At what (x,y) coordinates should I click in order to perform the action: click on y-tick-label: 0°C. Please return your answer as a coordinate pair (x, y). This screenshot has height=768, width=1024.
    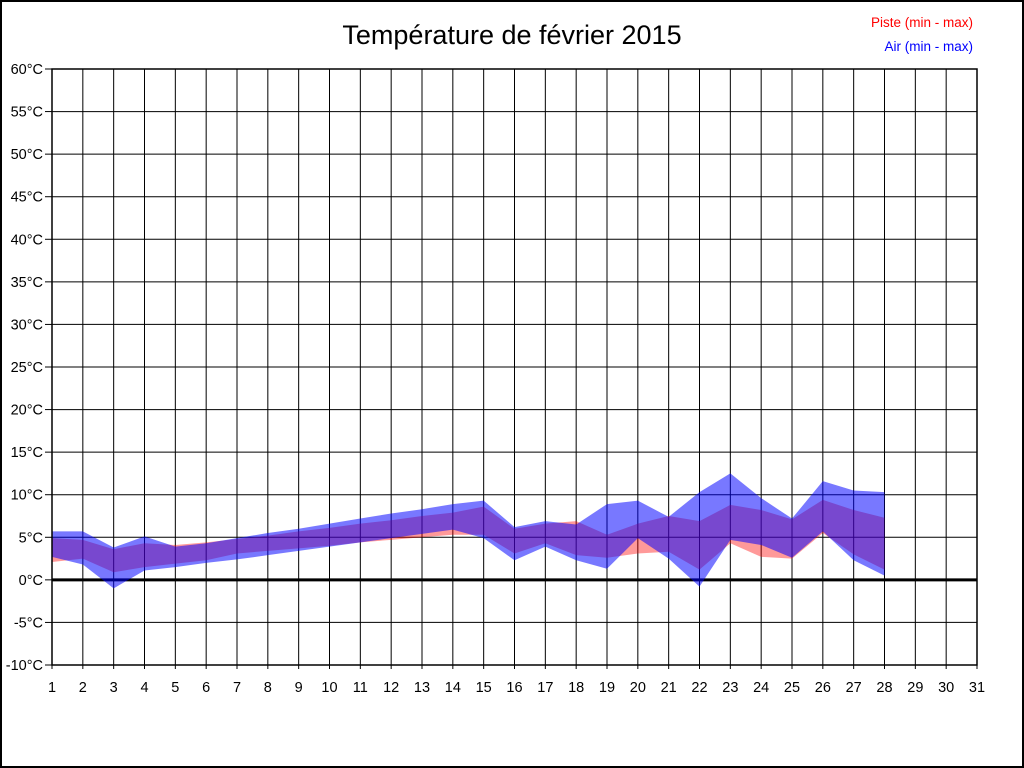
    Looking at the image, I should click on (31, 581).